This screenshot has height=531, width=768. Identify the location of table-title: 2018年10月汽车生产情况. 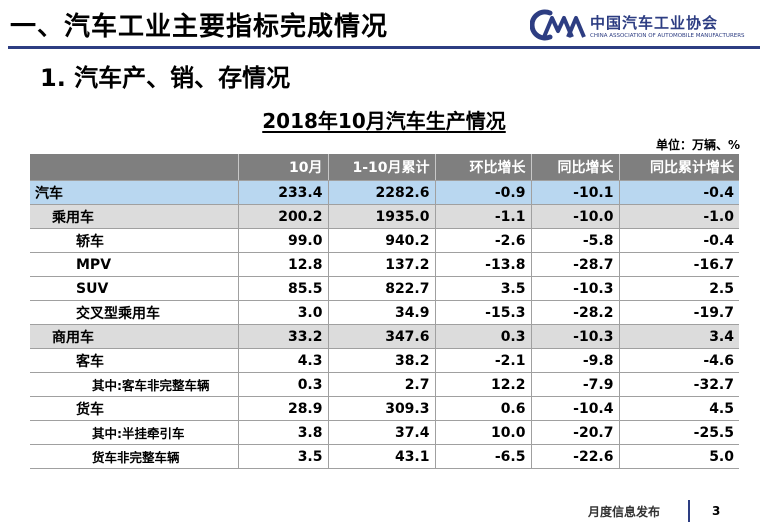
(384, 121).